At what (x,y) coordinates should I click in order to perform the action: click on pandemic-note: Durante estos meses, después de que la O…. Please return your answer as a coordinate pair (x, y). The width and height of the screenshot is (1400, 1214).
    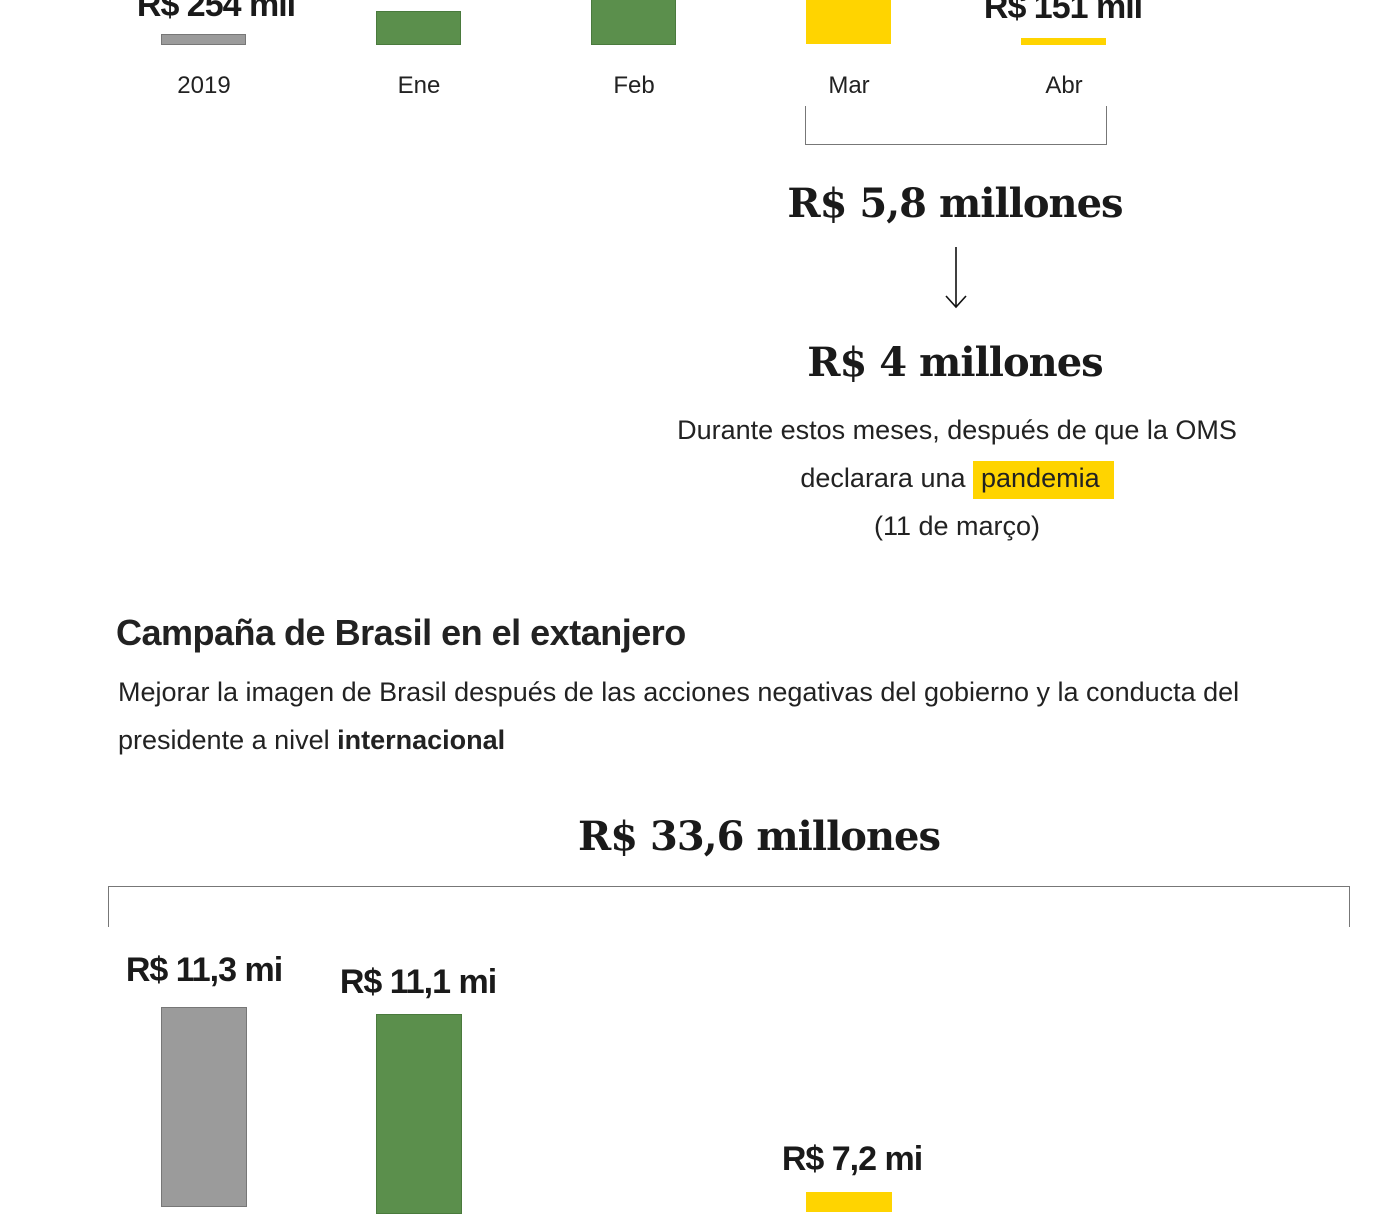
    Looking at the image, I should click on (957, 478).